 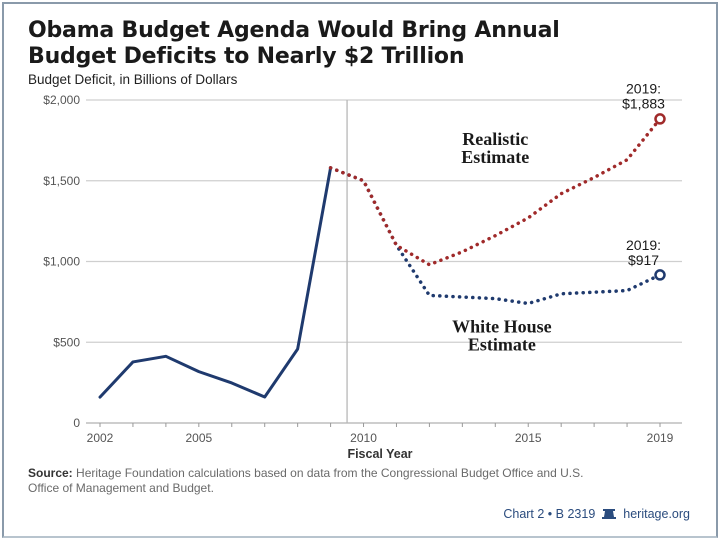 What do you see at coordinates (198, 438) in the screenshot?
I see `x-tick-label: 2005` at bounding box center [198, 438].